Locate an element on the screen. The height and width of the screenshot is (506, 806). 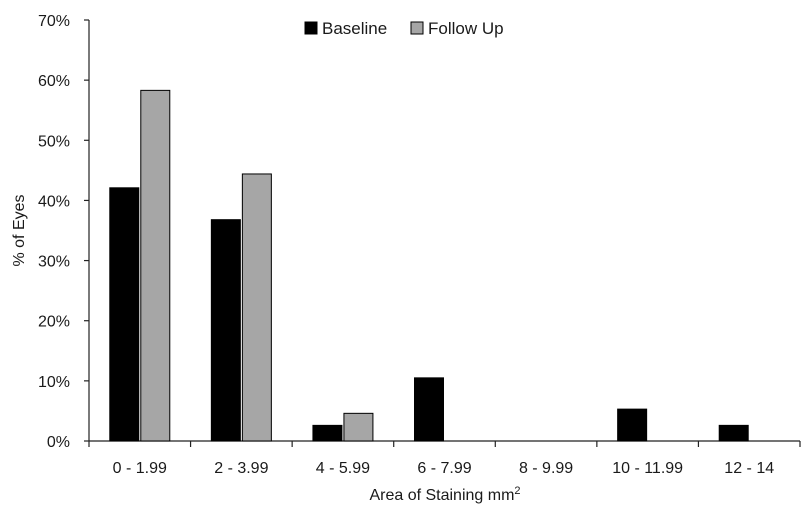
x-axis-title: Area of Staining mm2 is located at coordinates (444, 494).